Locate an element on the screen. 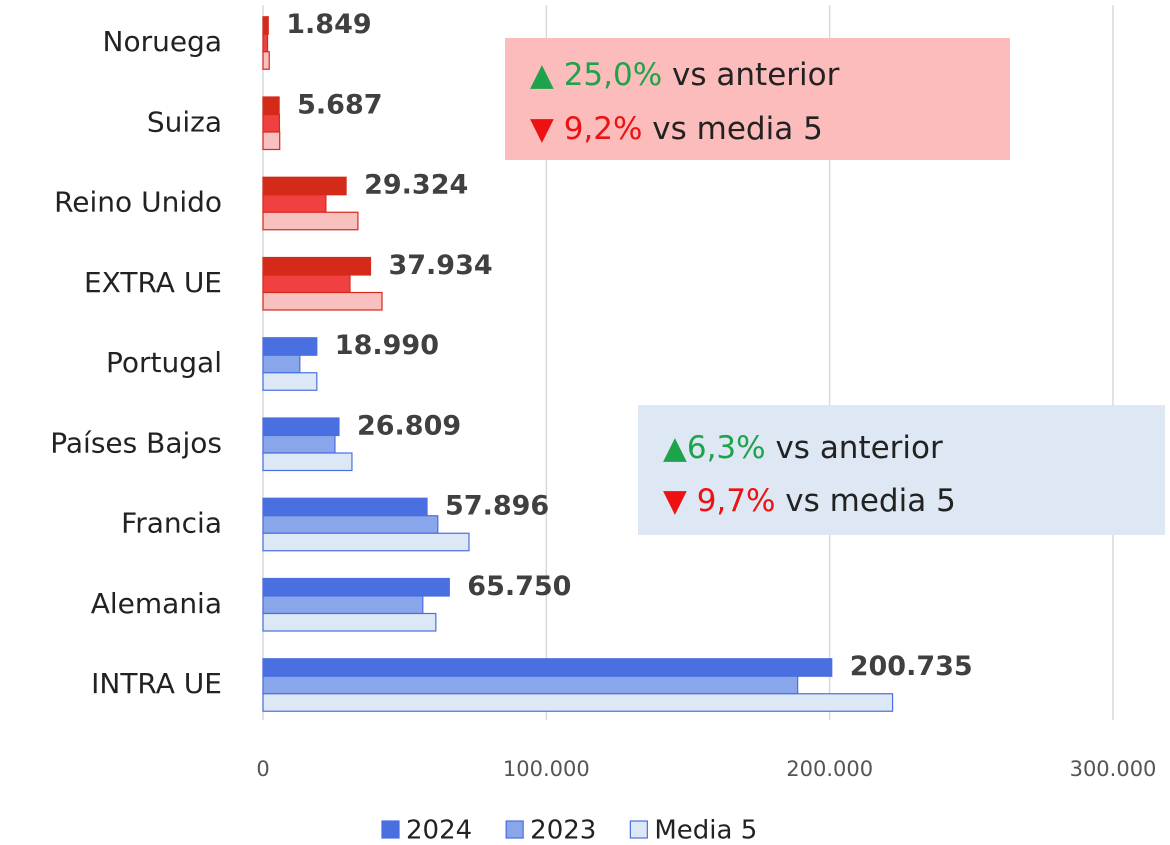 The width and height of the screenshot is (1170, 845). annotation-text: ▼ 9,7% vs media 5 is located at coordinates (809, 501).